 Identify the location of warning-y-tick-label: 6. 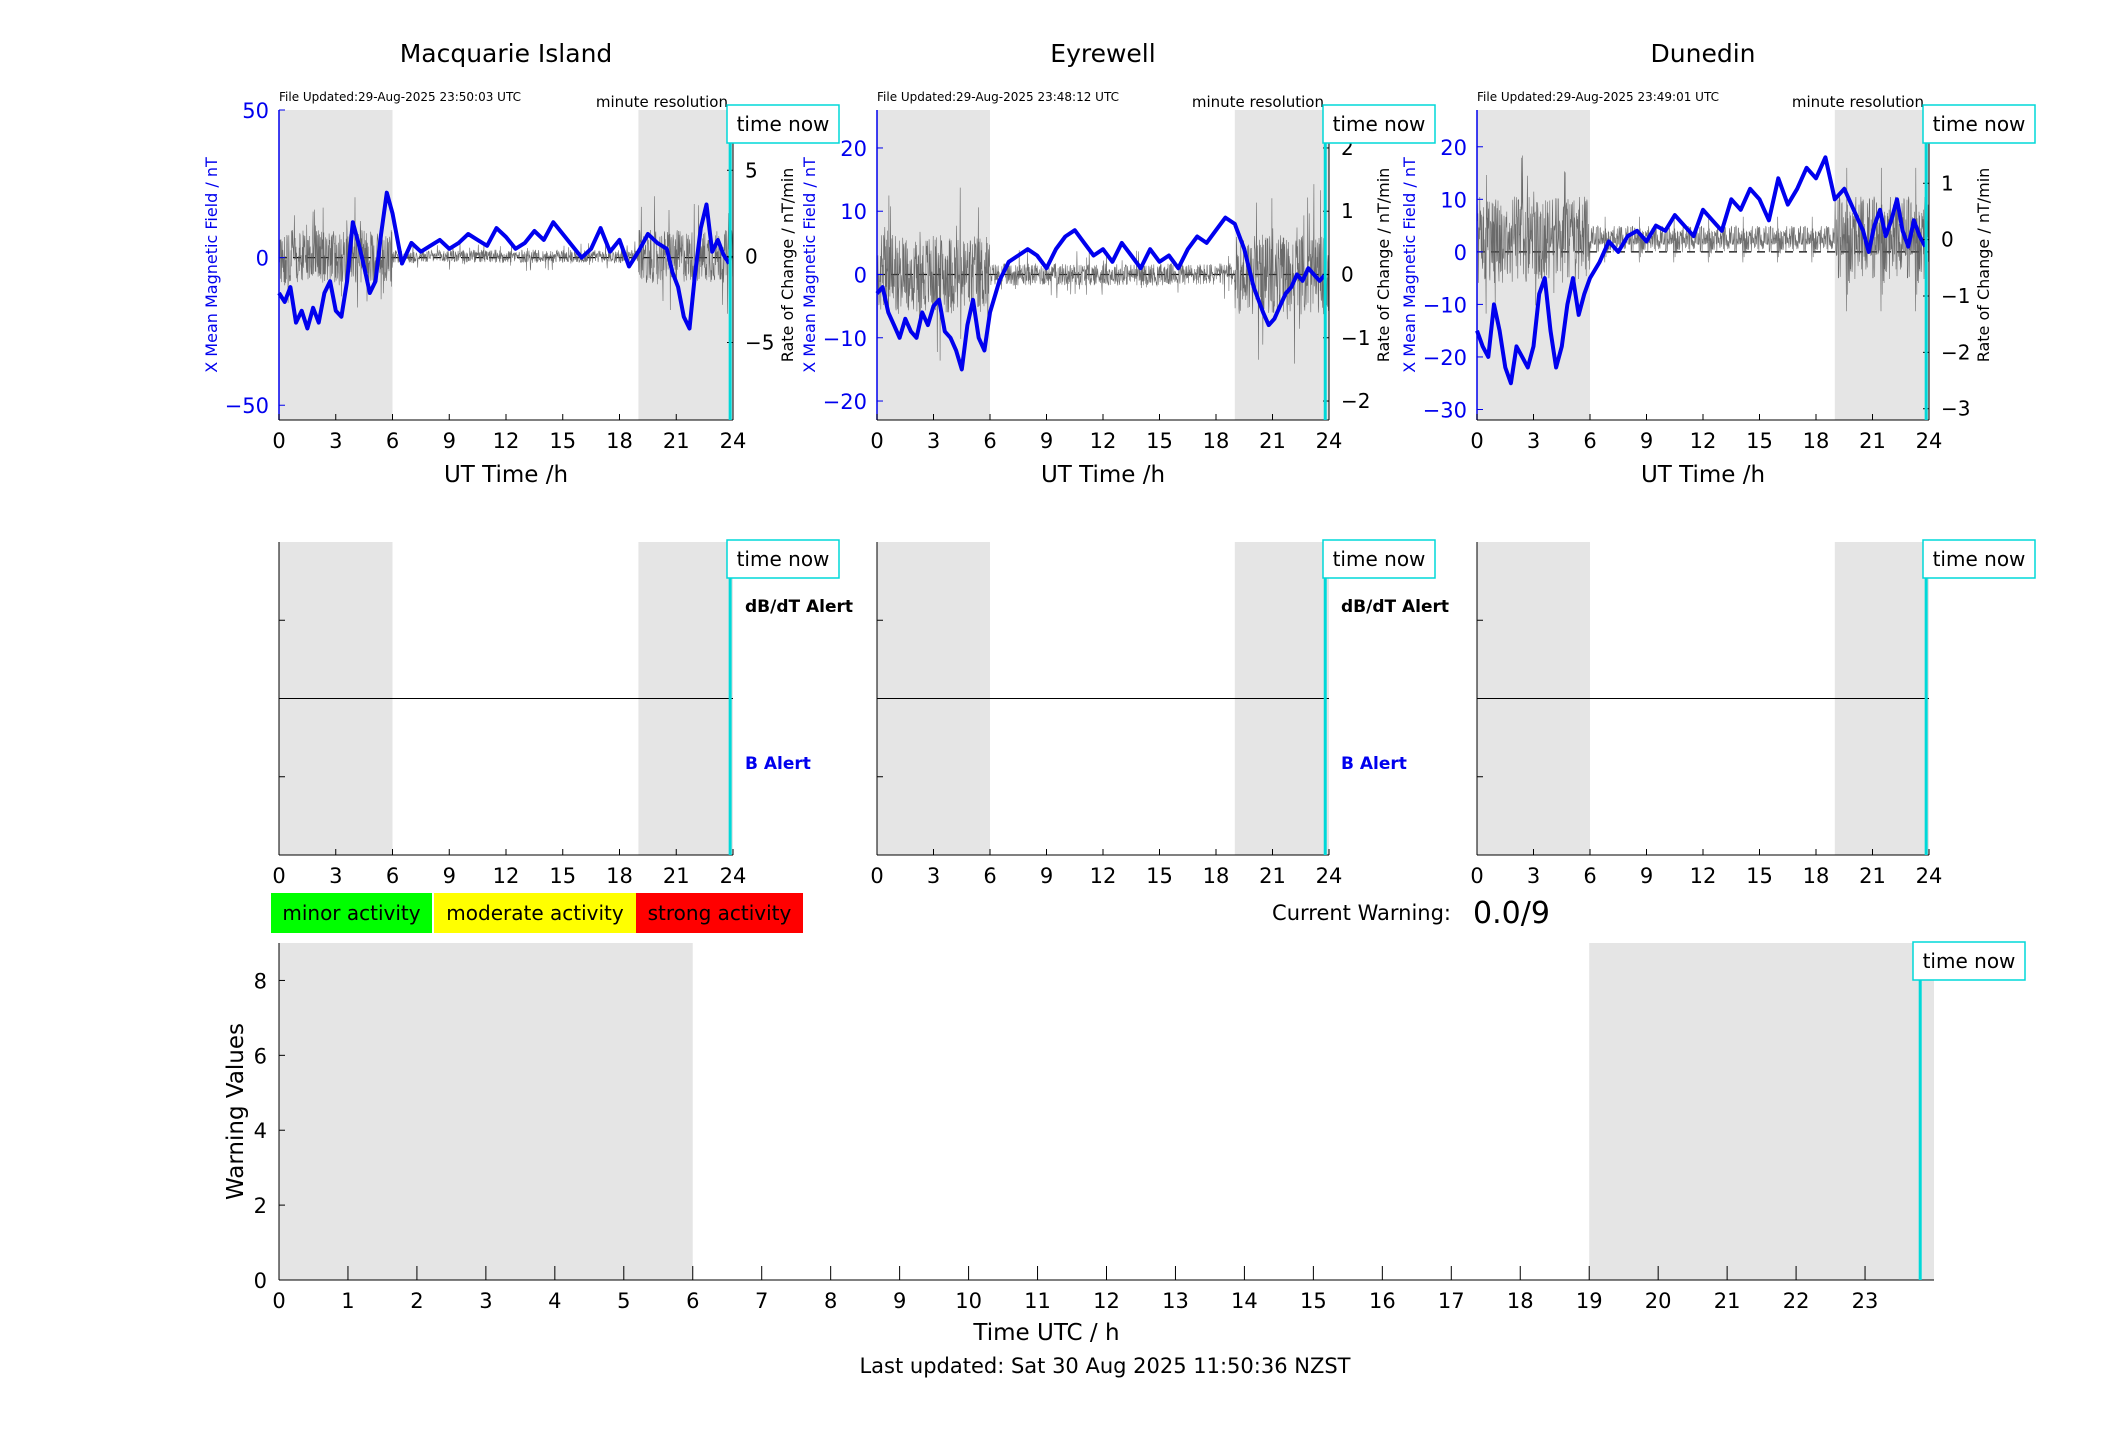
(260, 1056).